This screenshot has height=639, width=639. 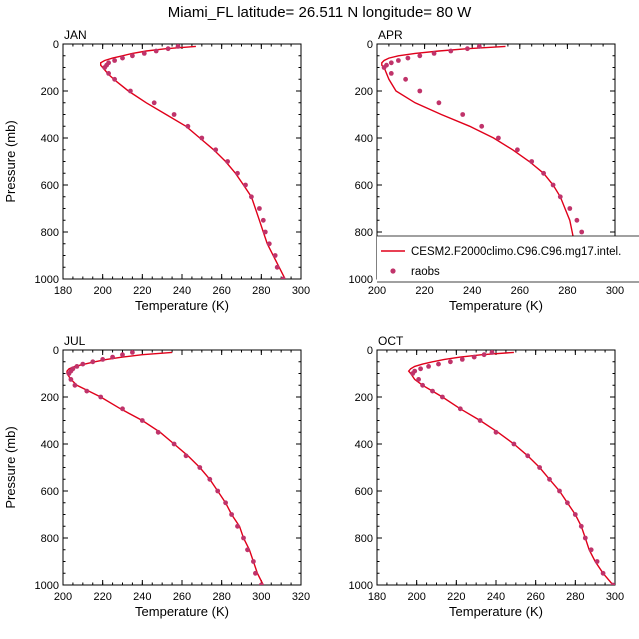 I want to click on x-axis-label: Temperature (K), so click(x=182, y=611).